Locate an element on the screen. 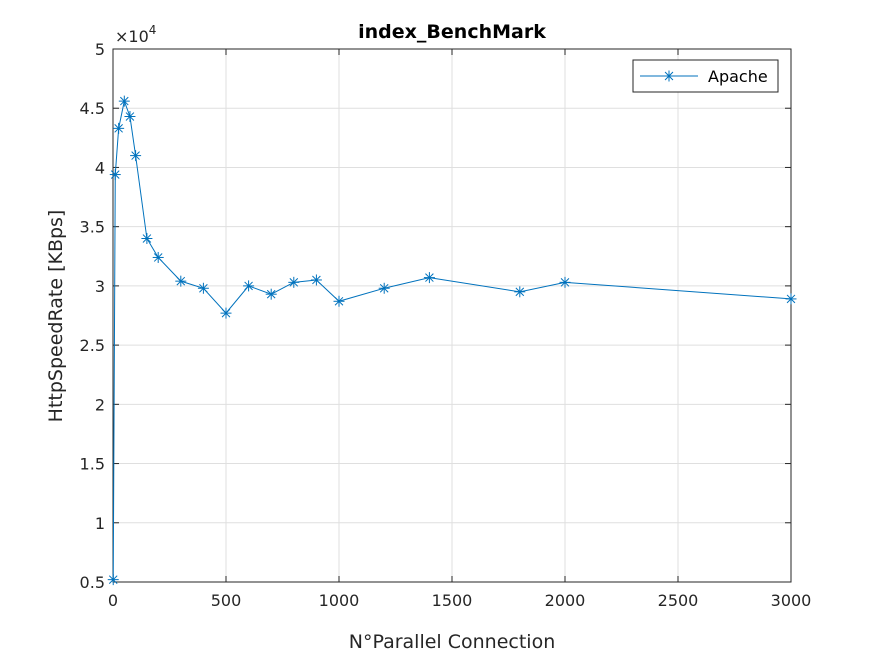 The width and height of the screenshot is (875, 656). y-tick-label: 2.5 is located at coordinates (92, 345).